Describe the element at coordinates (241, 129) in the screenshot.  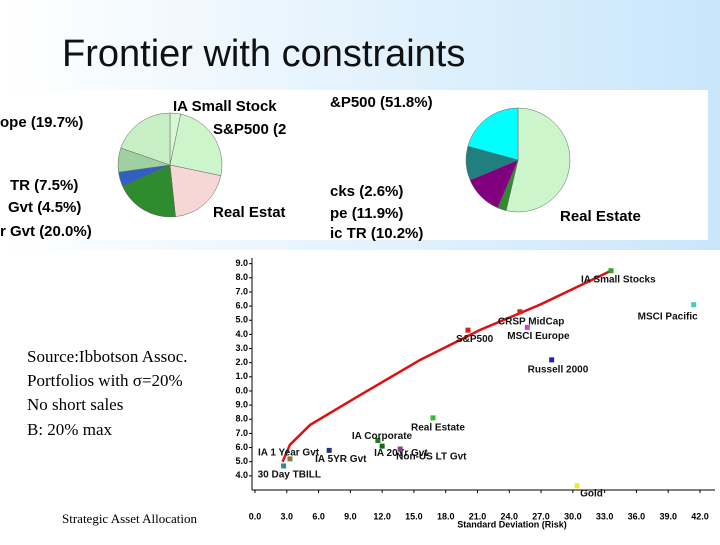
I see `slice-name: S&P500` at that location.